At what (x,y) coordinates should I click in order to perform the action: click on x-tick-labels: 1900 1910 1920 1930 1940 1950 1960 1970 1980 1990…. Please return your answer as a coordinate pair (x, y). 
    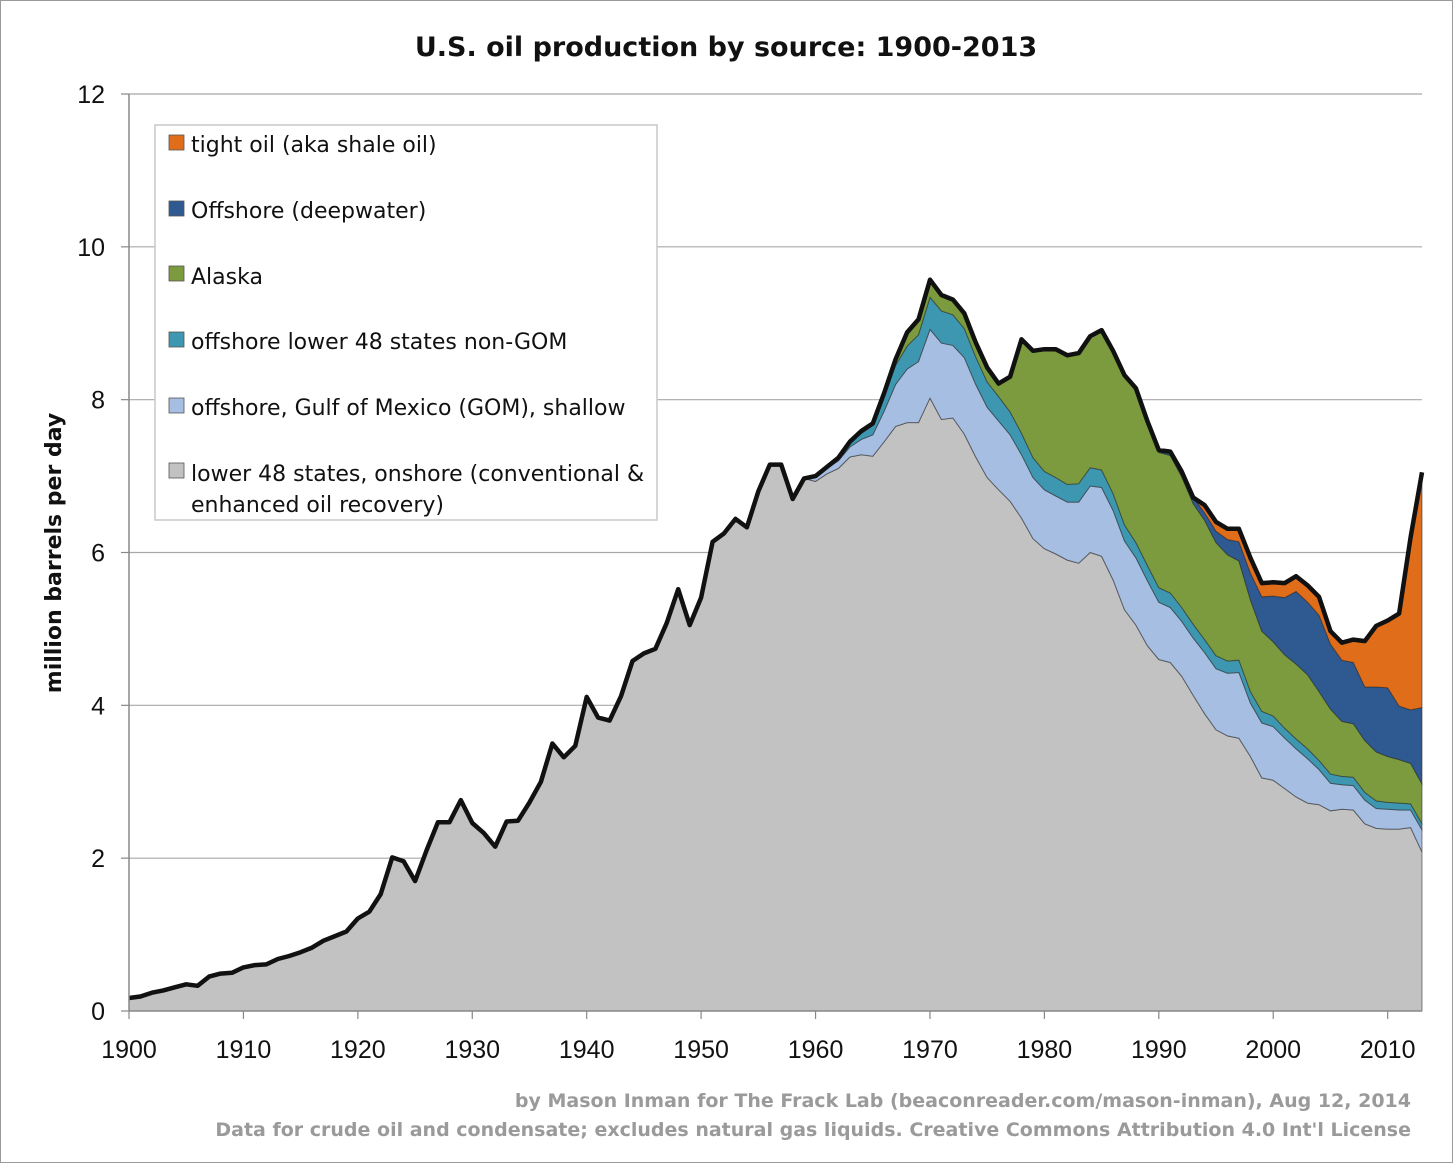
    Looking at the image, I should click on (758, 1037).